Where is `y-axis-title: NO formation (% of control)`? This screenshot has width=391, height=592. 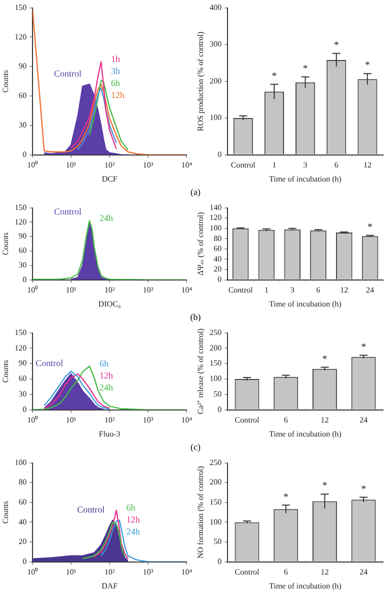
y-axis-title: NO formation (% of control) is located at coordinates (200, 512).